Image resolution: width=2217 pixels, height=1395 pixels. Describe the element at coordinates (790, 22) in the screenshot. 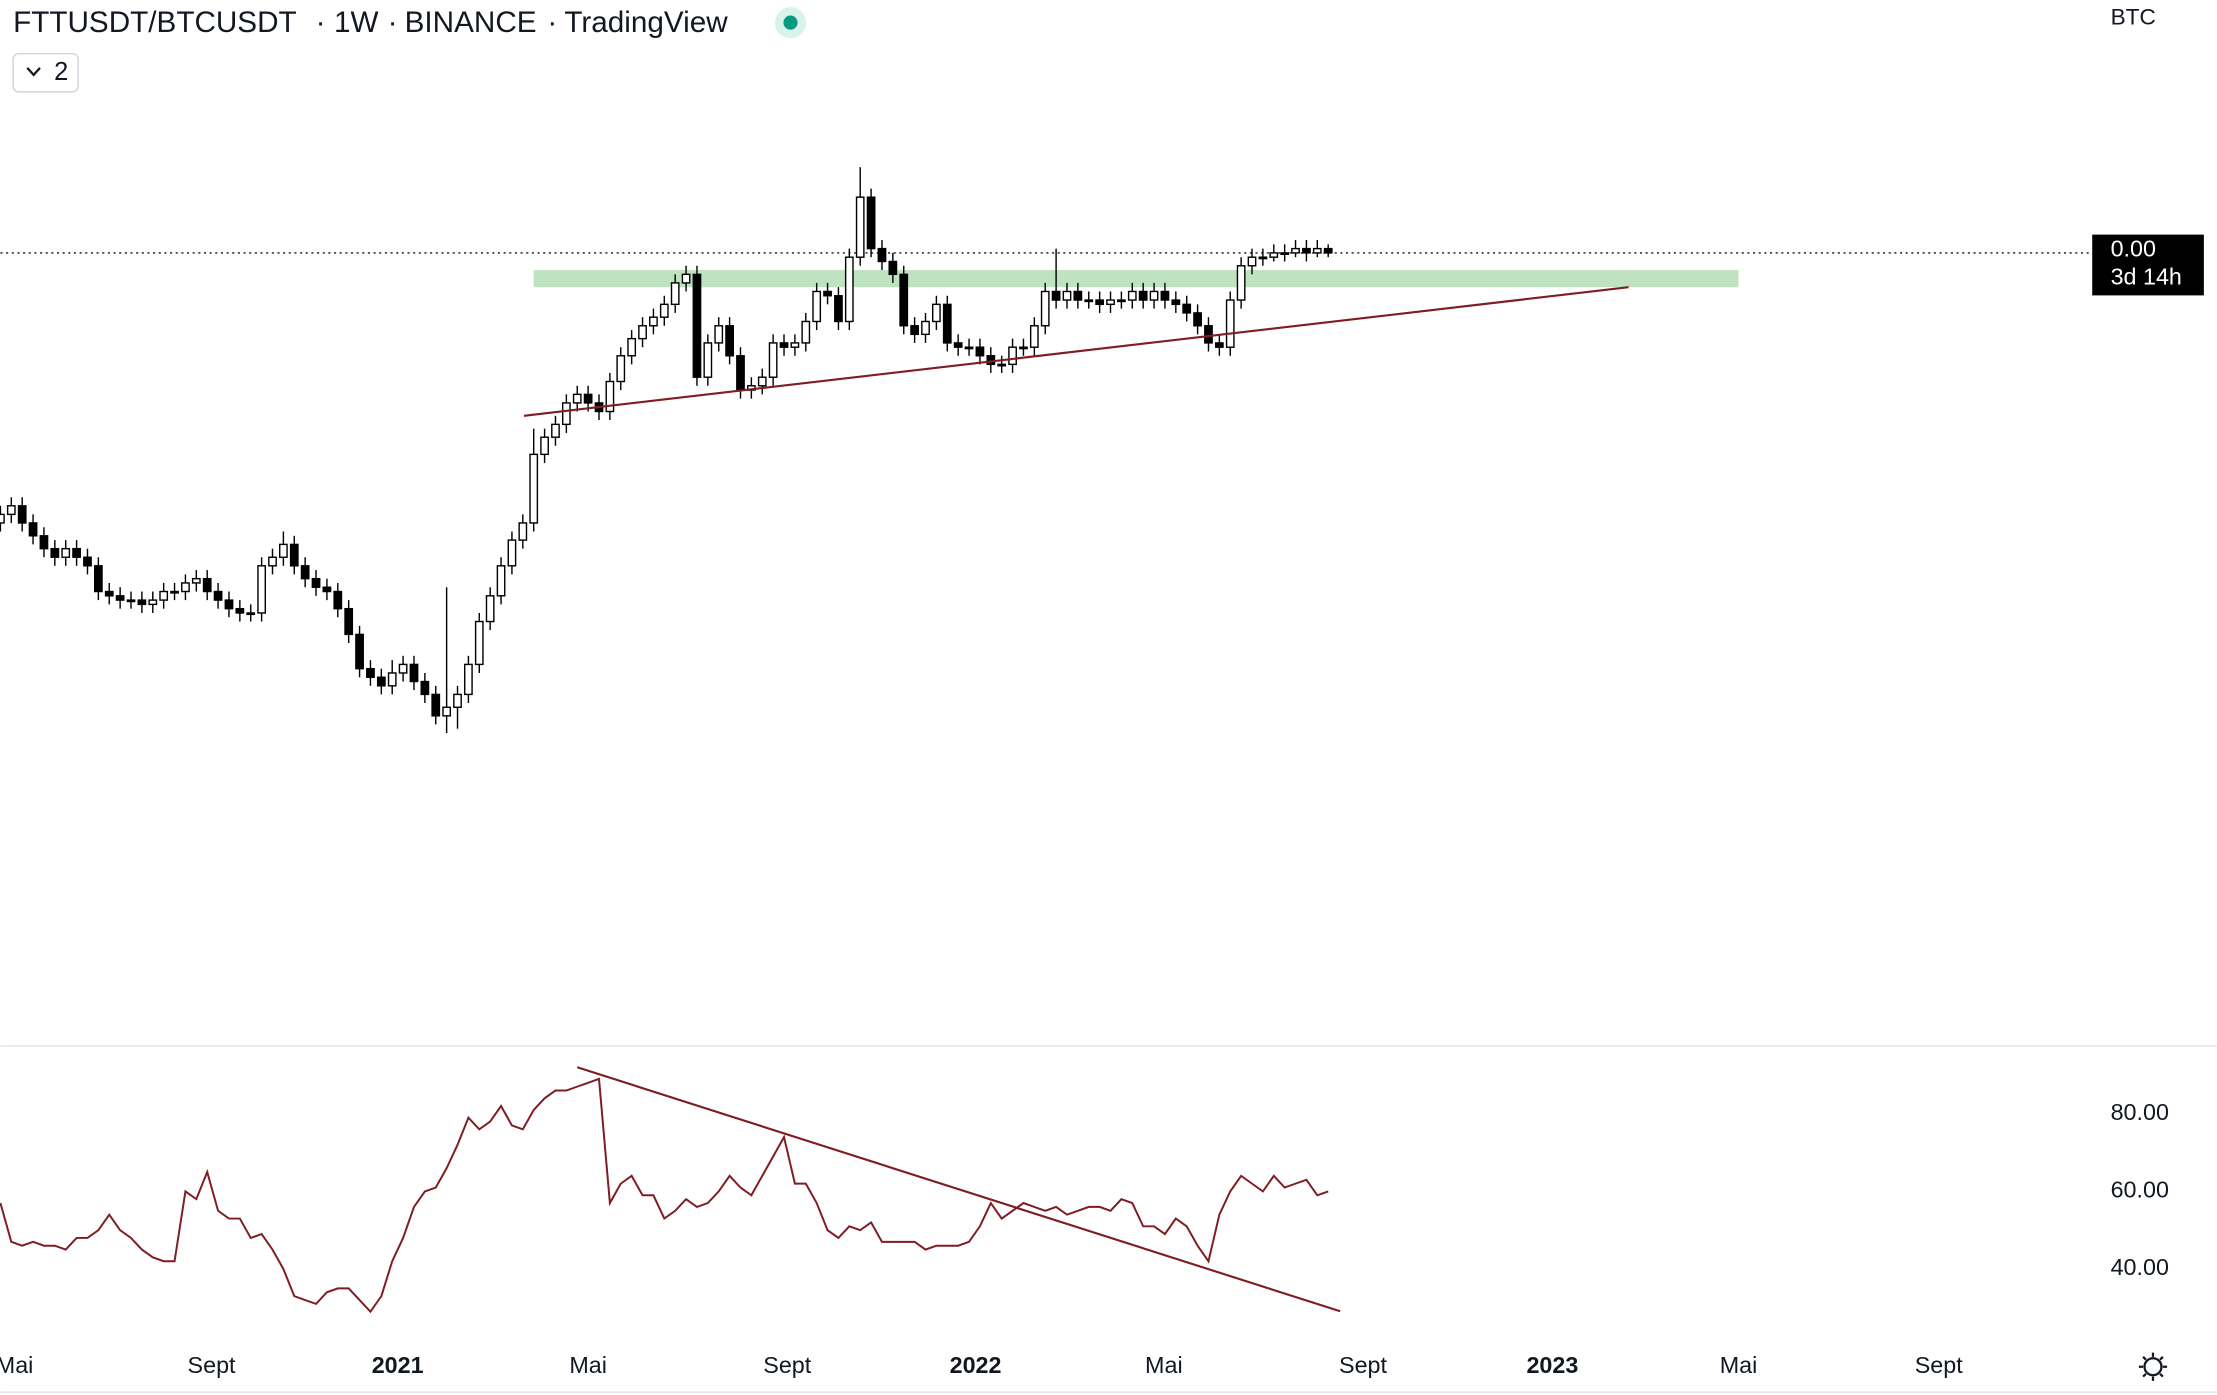

I see `status-dot` at that location.